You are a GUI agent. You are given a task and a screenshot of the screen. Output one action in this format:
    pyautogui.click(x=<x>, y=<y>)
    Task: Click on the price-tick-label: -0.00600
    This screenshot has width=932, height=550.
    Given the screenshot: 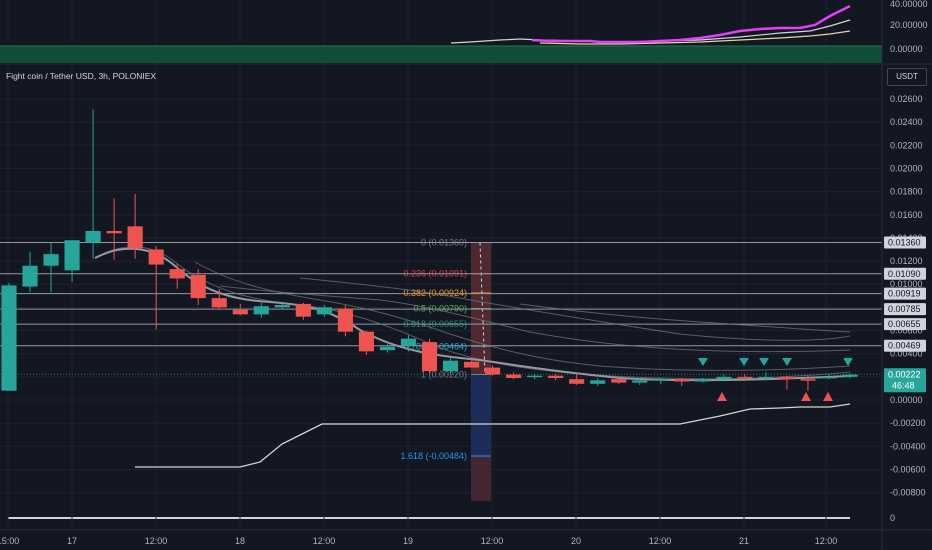 What is the action you would take?
    pyautogui.click(x=908, y=469)
    